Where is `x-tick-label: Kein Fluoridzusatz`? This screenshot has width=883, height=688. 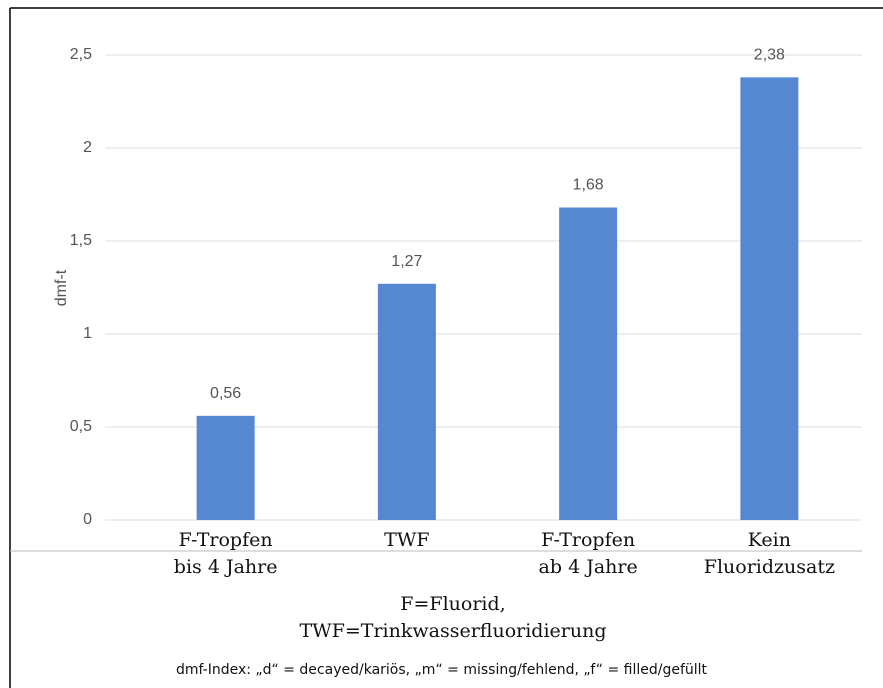 x-tick-label: Kein Fluoridzusatz is located at coordinates (769, 553).